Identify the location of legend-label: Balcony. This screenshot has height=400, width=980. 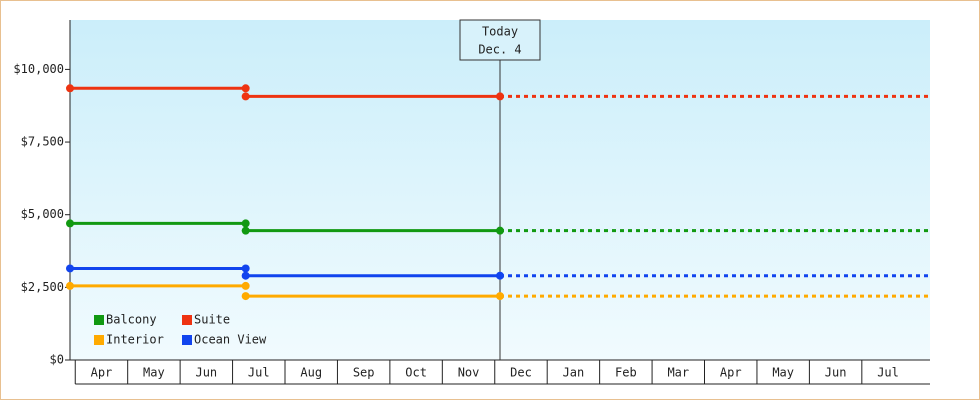
(131, 320).